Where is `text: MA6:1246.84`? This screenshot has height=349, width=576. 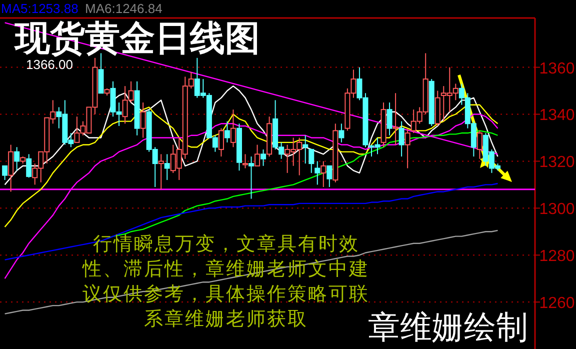
text: MA6:1246.84 is located at coordinates (123, 8).